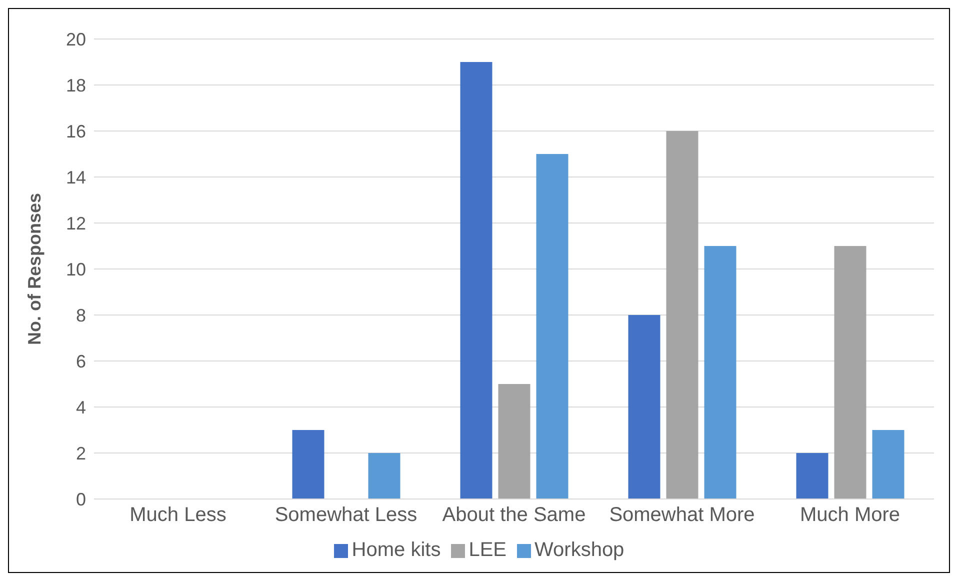 This screenshot has height=579, width=956. Describe the element at coordinates (81, 453) in the screenshot. I see `y-tick-label: 2` at that location.